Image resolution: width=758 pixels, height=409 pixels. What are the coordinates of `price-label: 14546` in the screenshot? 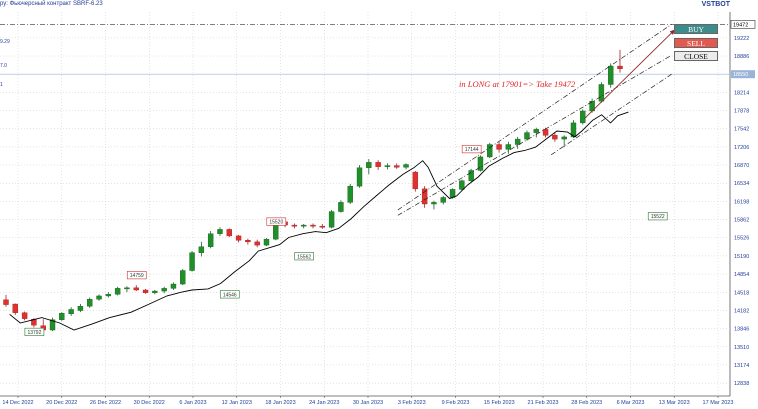 It's located at (230, 295).